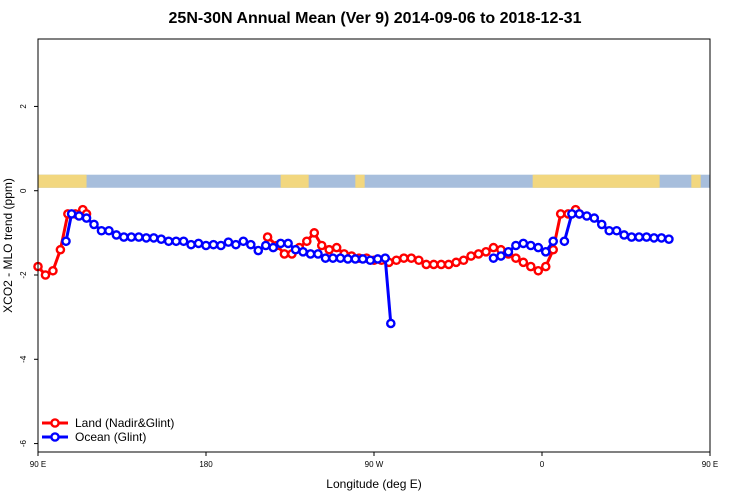 The image size is (750, 500). I want to click on series-line, so click(228, 268).